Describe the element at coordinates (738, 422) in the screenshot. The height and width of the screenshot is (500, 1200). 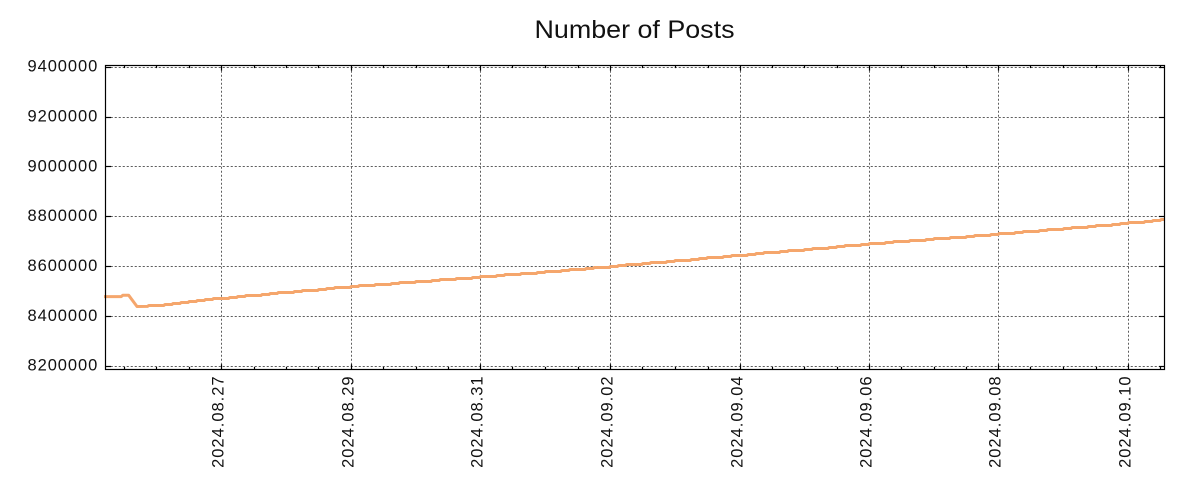
I see `svg-text: 2024.09.04` at that location.